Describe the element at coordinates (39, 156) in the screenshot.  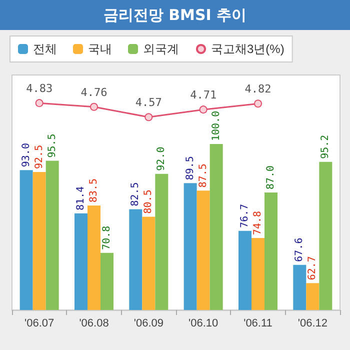
I see `data-label: 92.5` at that location.